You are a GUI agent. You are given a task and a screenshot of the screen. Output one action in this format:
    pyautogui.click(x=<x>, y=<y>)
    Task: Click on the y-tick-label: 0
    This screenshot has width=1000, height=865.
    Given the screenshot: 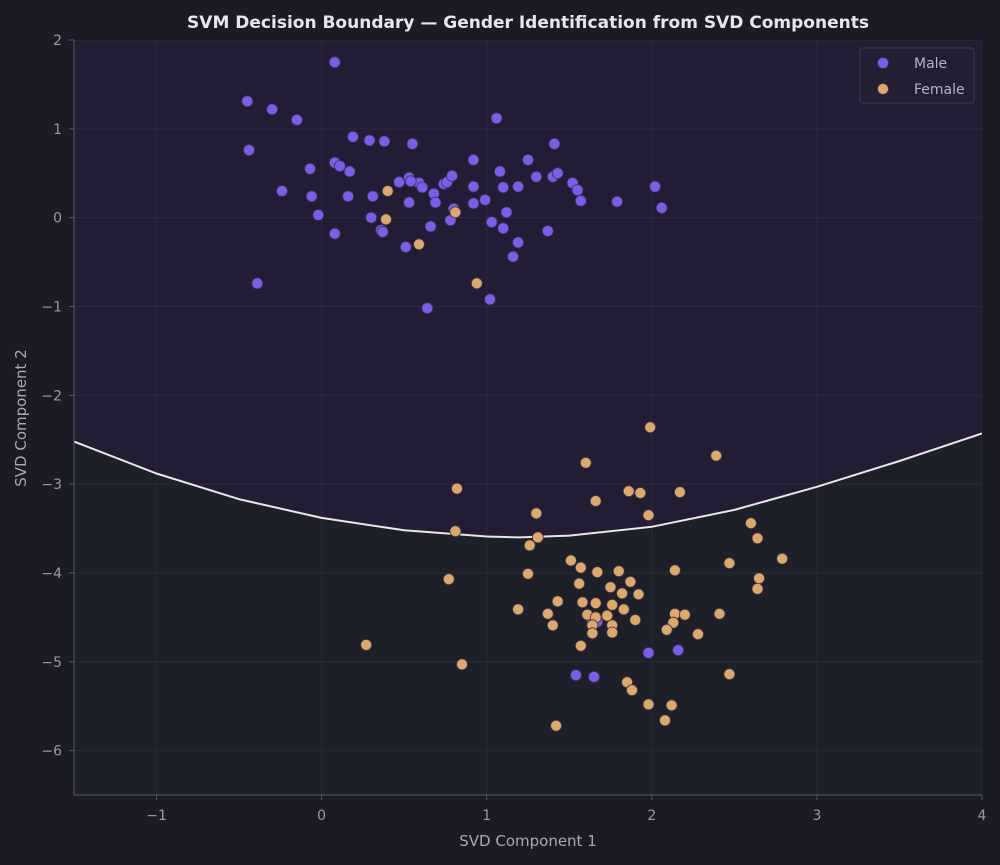 What is the action you would take?
    pyautogui.click(x=57, y=219)
    